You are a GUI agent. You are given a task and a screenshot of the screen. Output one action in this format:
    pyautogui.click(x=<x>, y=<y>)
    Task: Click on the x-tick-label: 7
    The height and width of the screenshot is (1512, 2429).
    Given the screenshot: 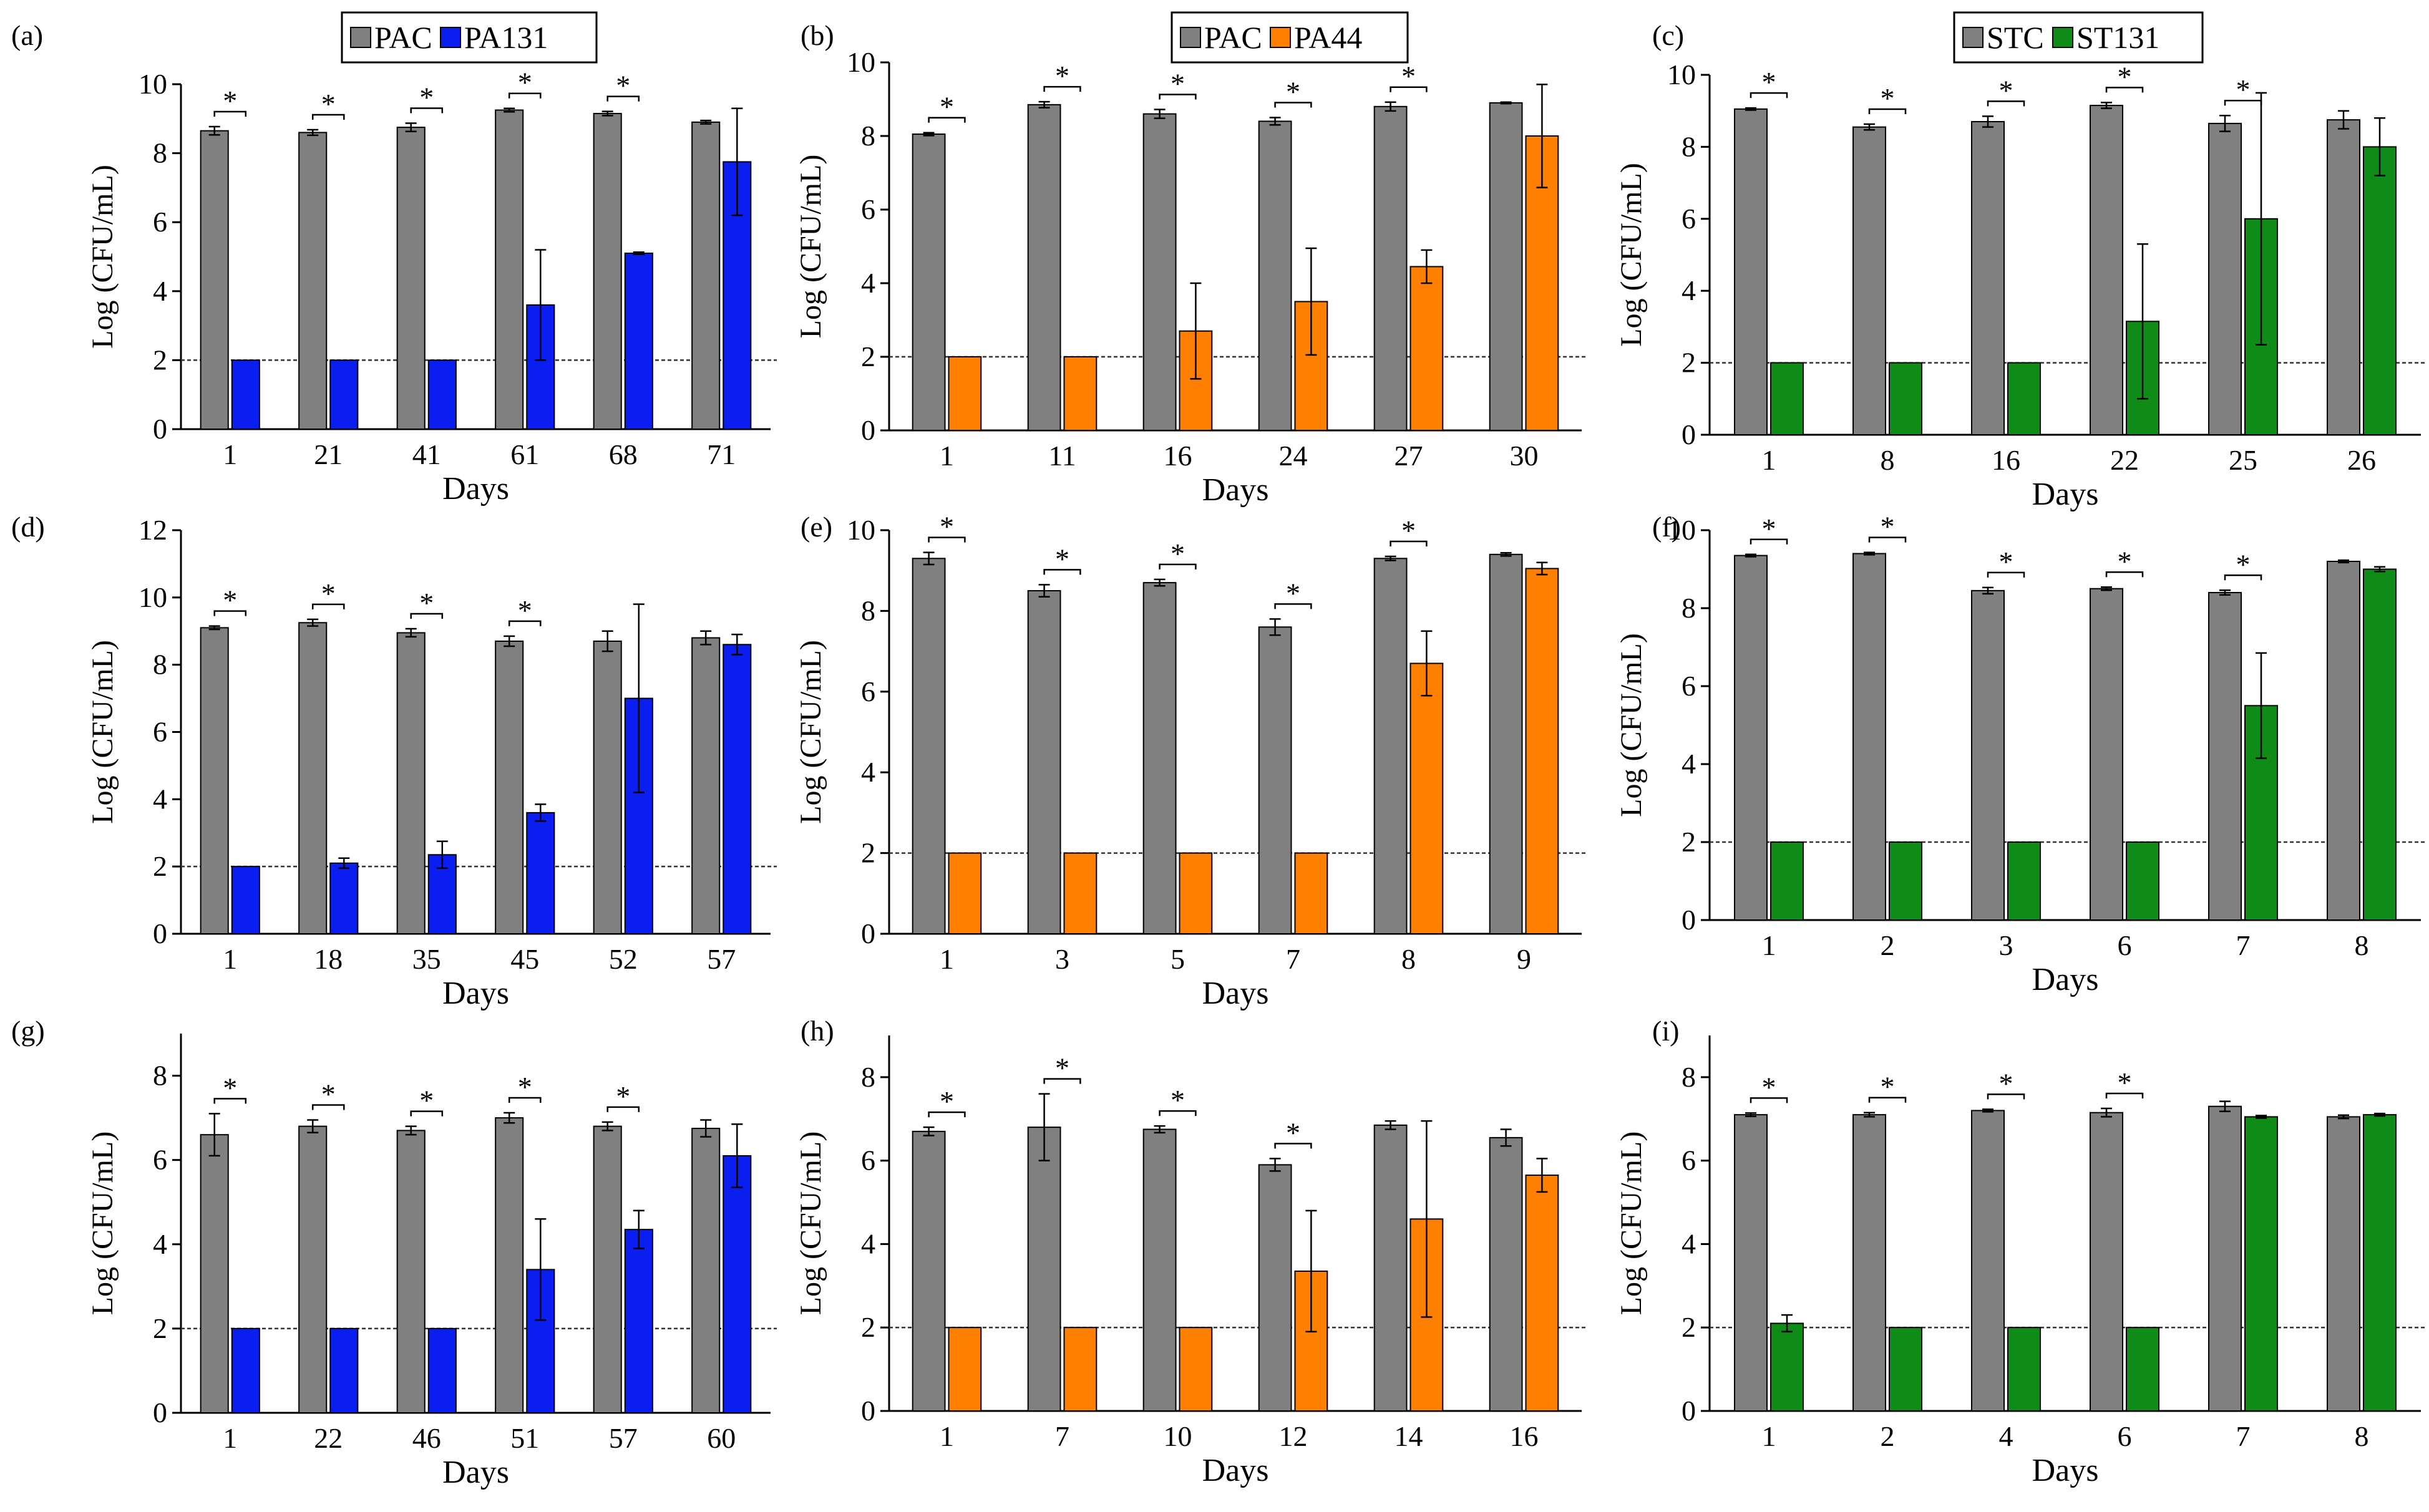 What is the action you would take?
    pyautogui.click(x=2243, y=945)
    